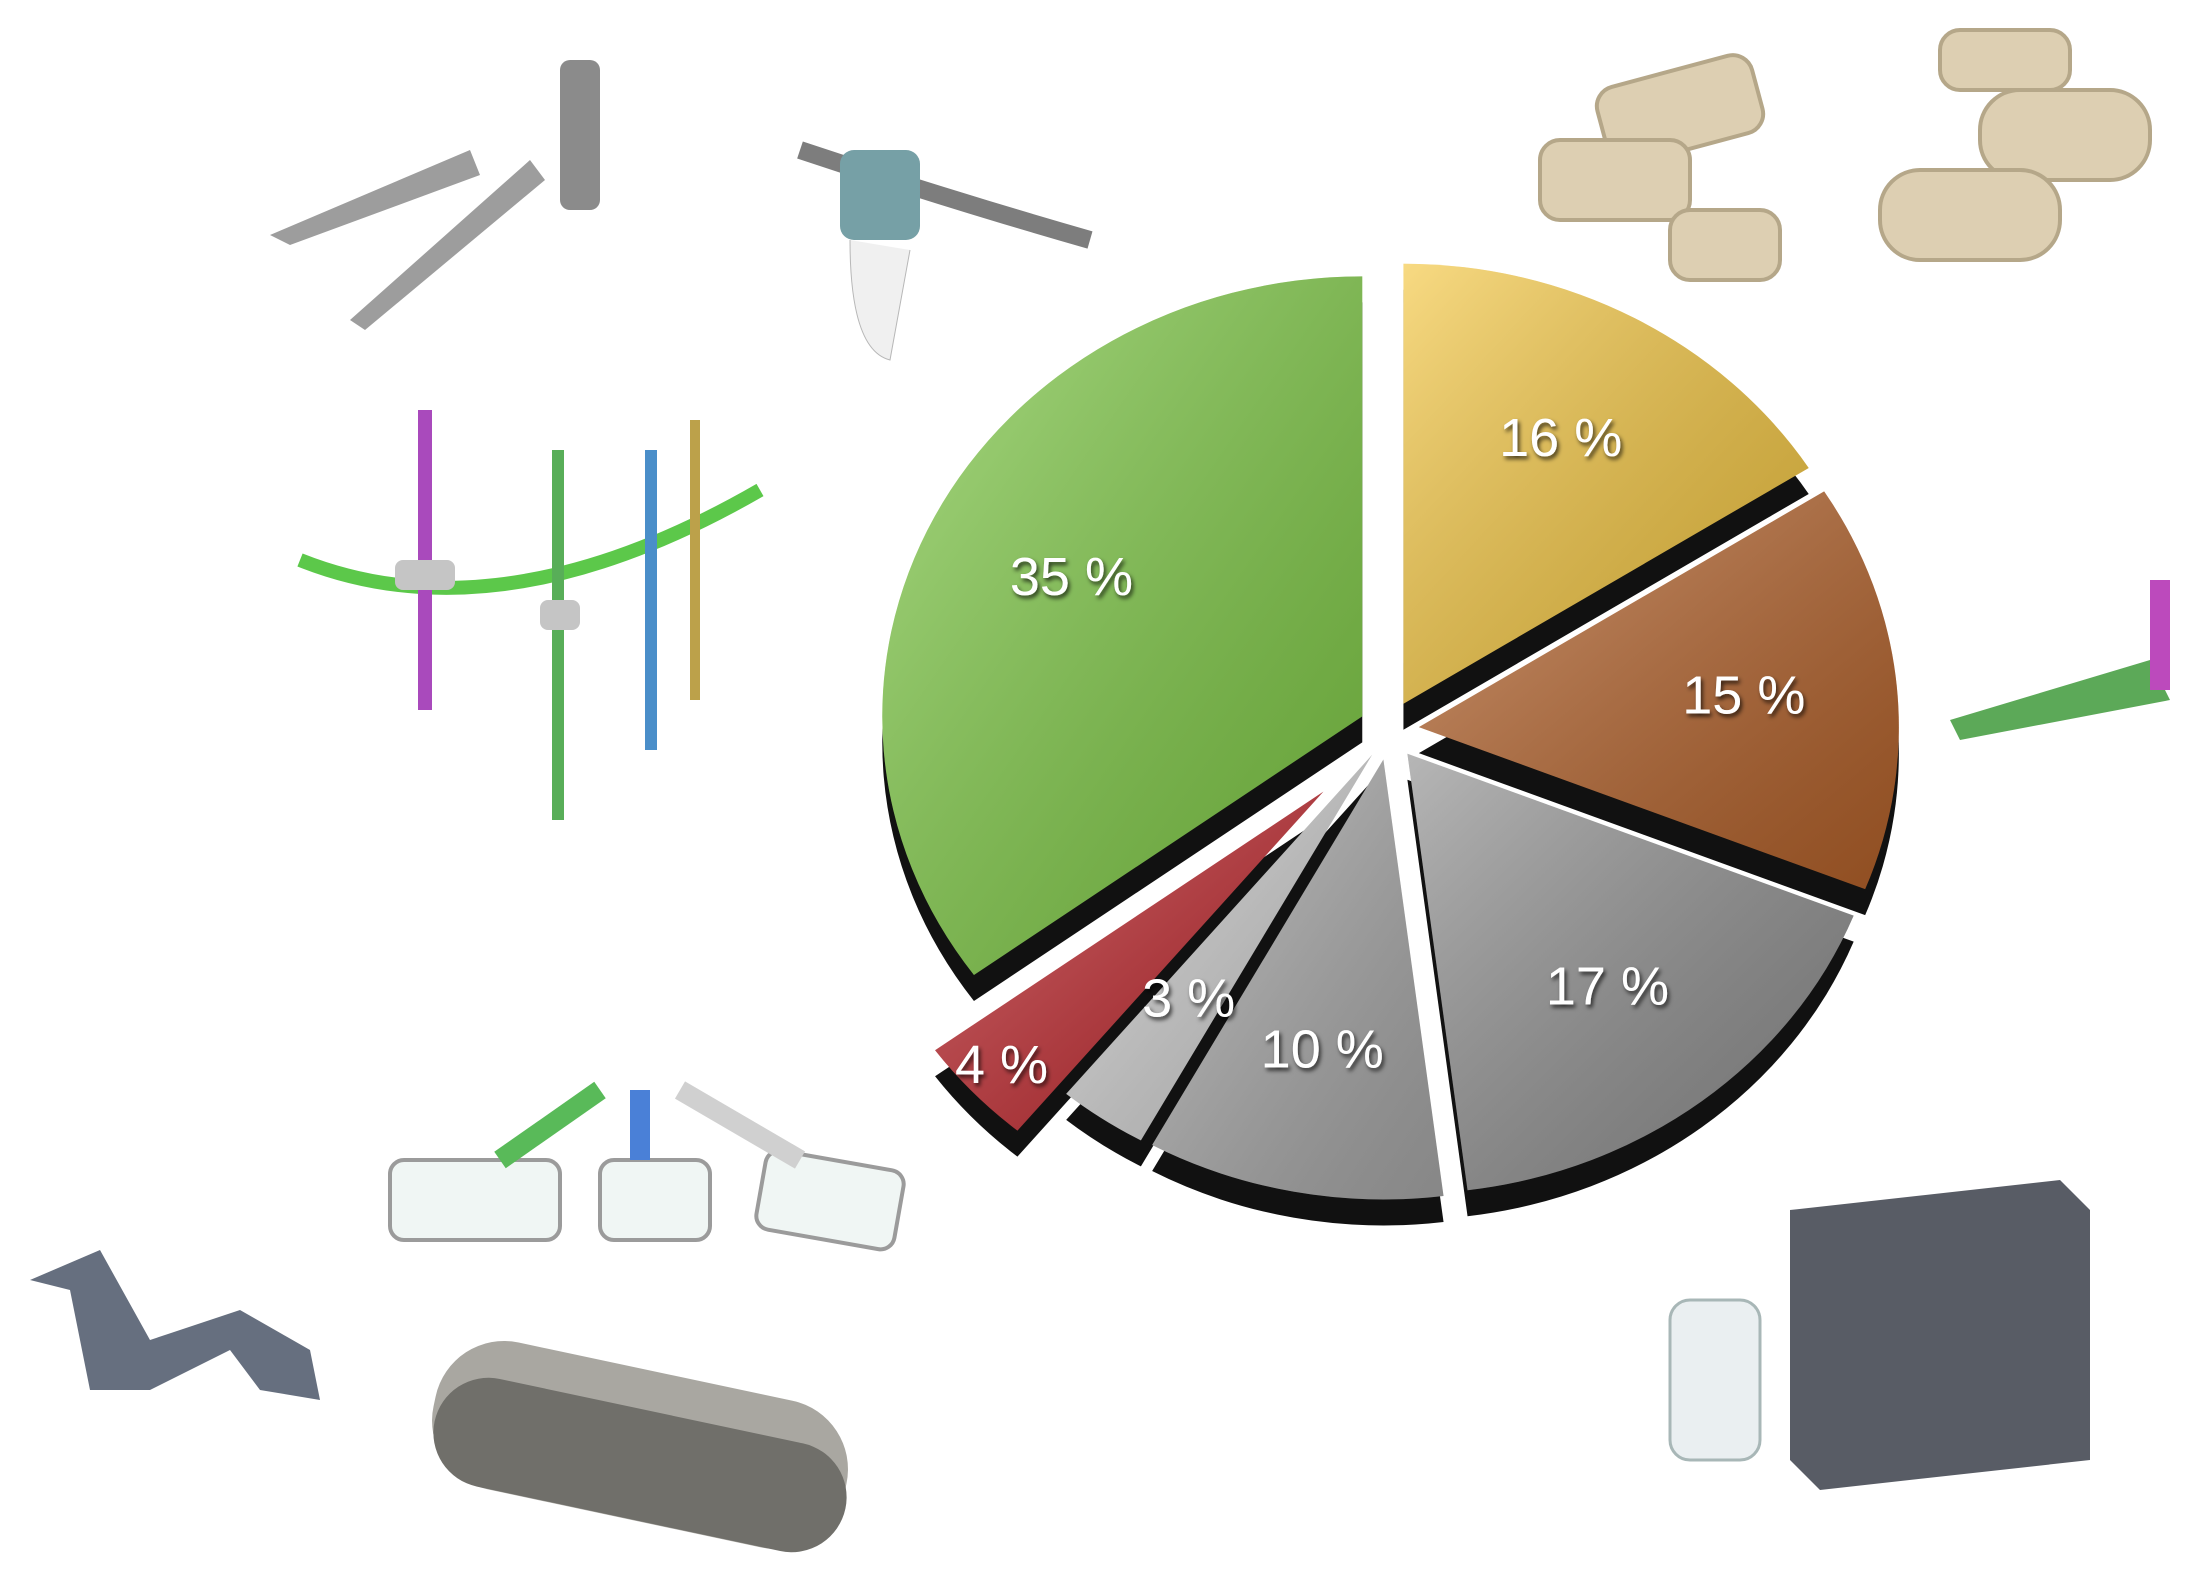 The width and height of the screenshot is (2210, 1570). I want to click on pedicle-screws, so click(530, 615).